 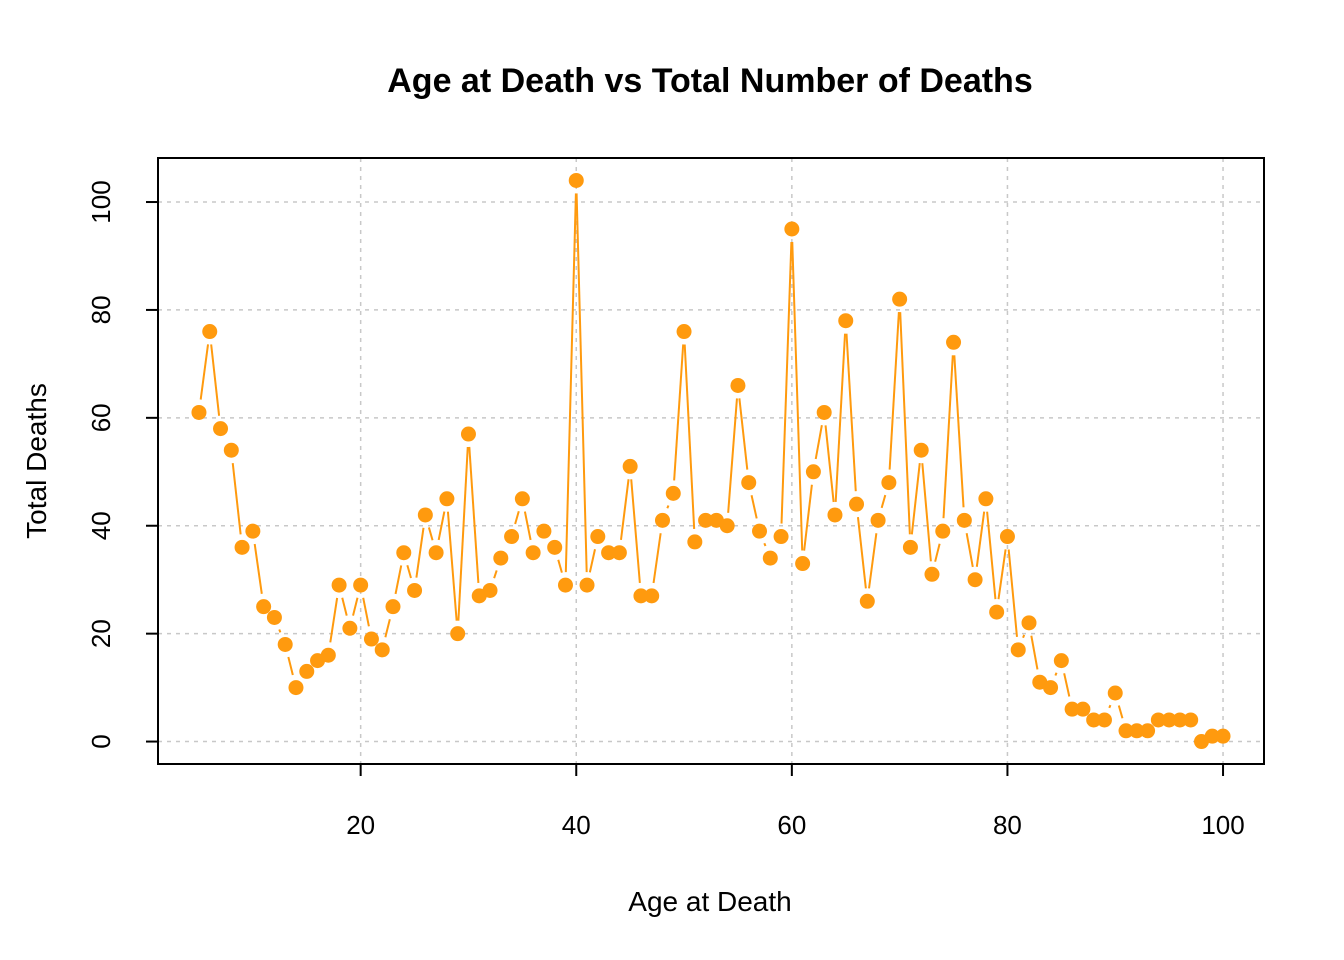 I want to click on y-tick-label: 60, so click(x=101, y=417).